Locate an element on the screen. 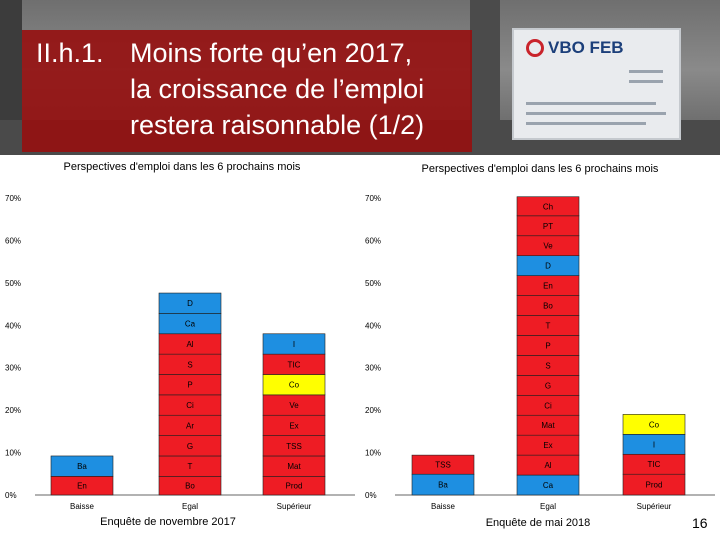 The image size is (720, 540). chart-caption: Enquête de novembre 2017 is located at coordinates (168, 522).